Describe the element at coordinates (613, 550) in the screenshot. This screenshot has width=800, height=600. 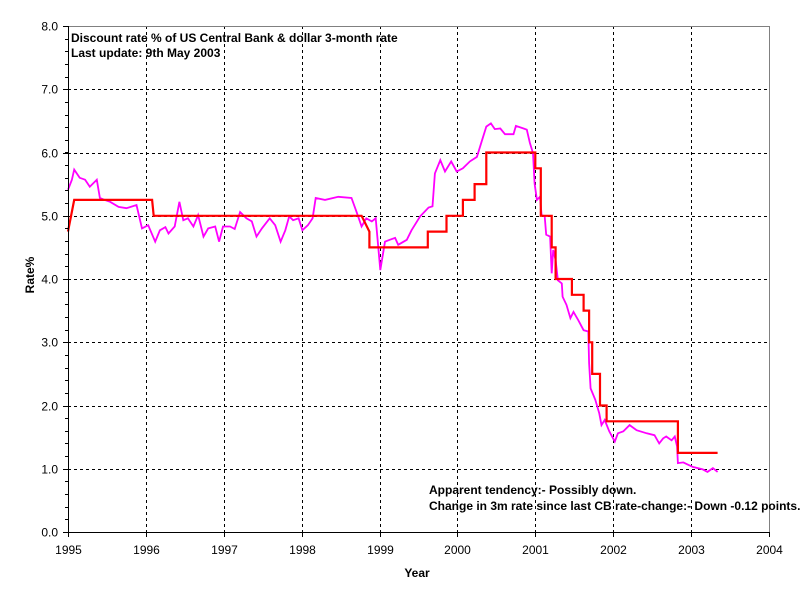
I see `x-tick-label: 2002` at that location.